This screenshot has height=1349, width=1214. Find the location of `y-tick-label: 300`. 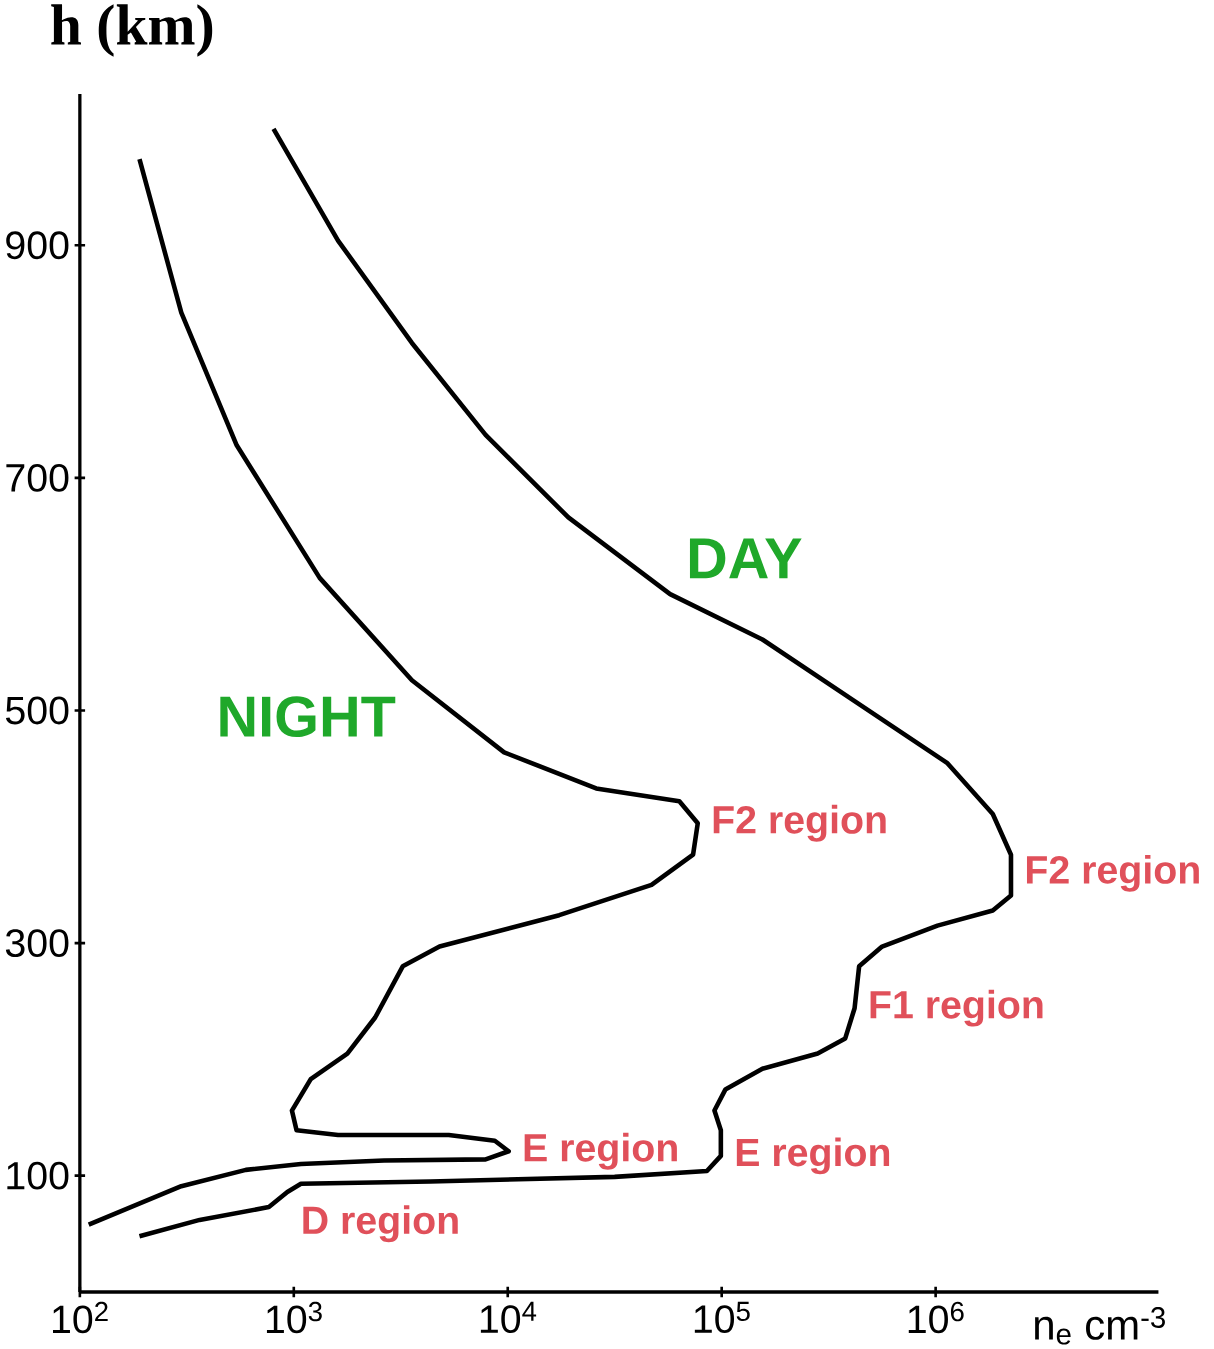

y-tick-label: 300 is located at coordinates (37, 943).